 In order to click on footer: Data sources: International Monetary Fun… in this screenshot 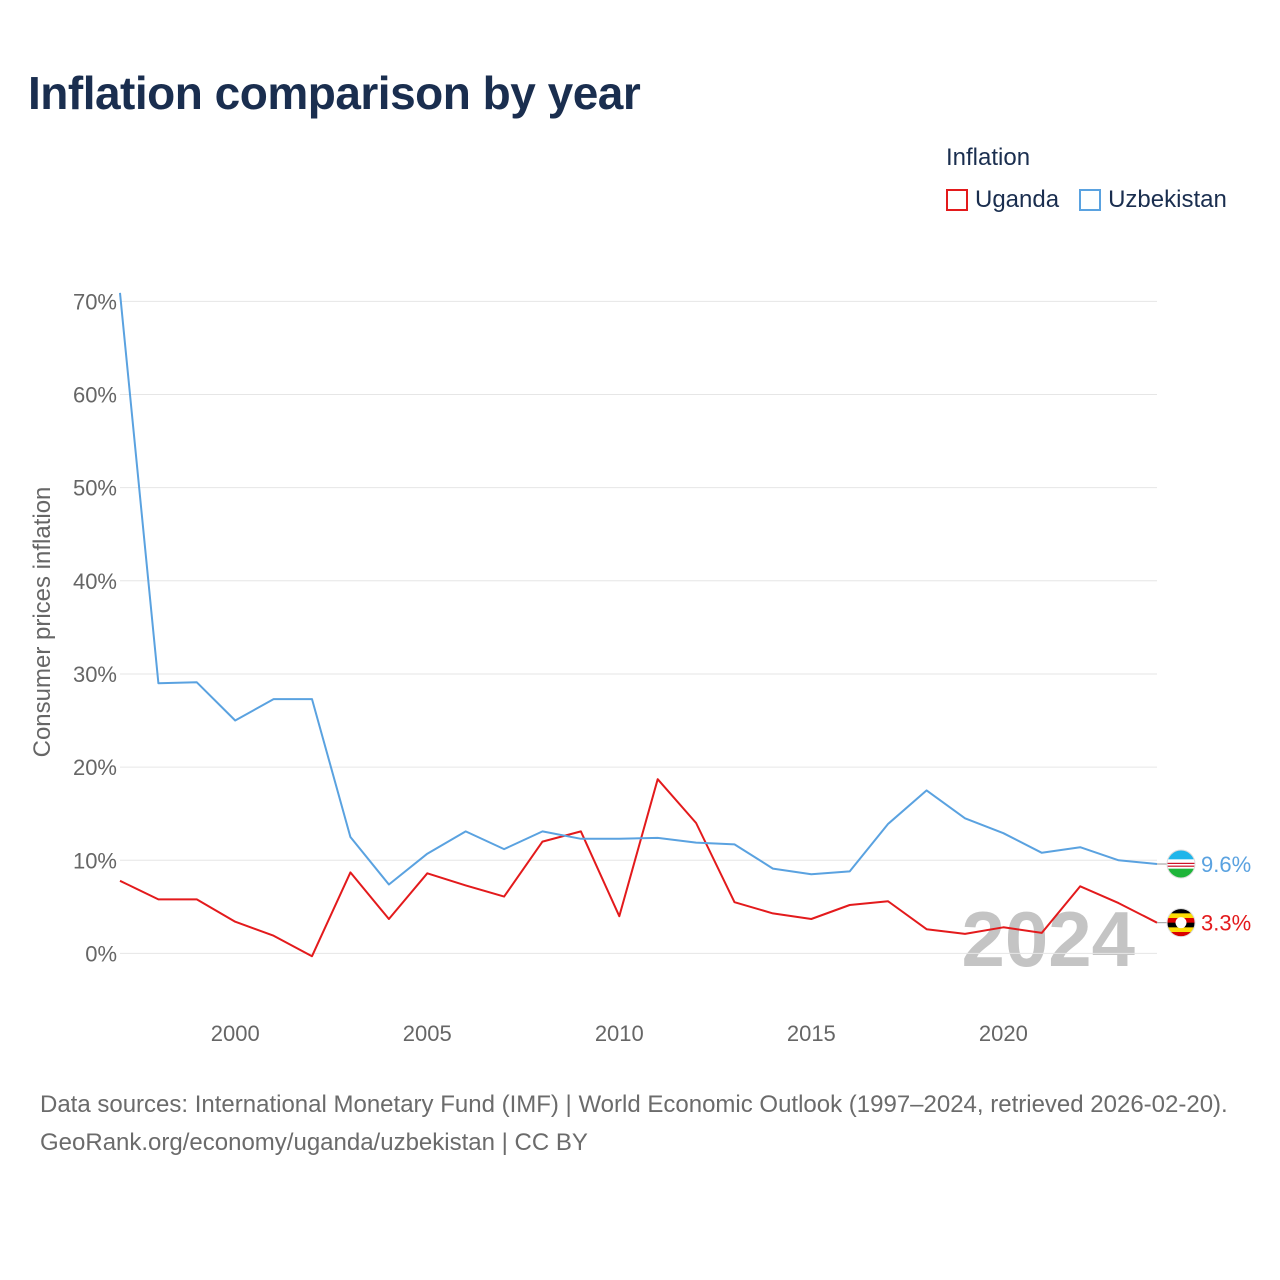, I will do `click(645, 1124)`.